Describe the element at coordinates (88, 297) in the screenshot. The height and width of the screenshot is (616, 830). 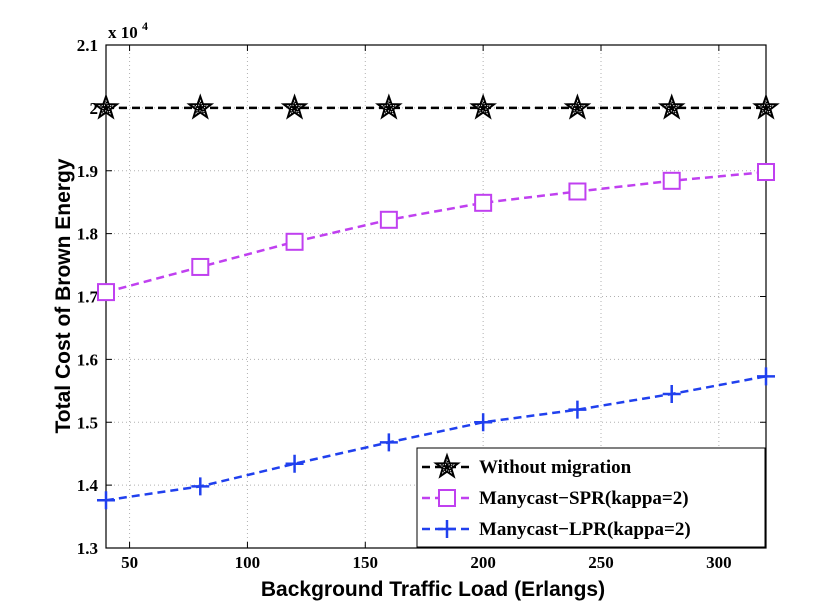
I see `y-tick-label: 1.7` at that location.